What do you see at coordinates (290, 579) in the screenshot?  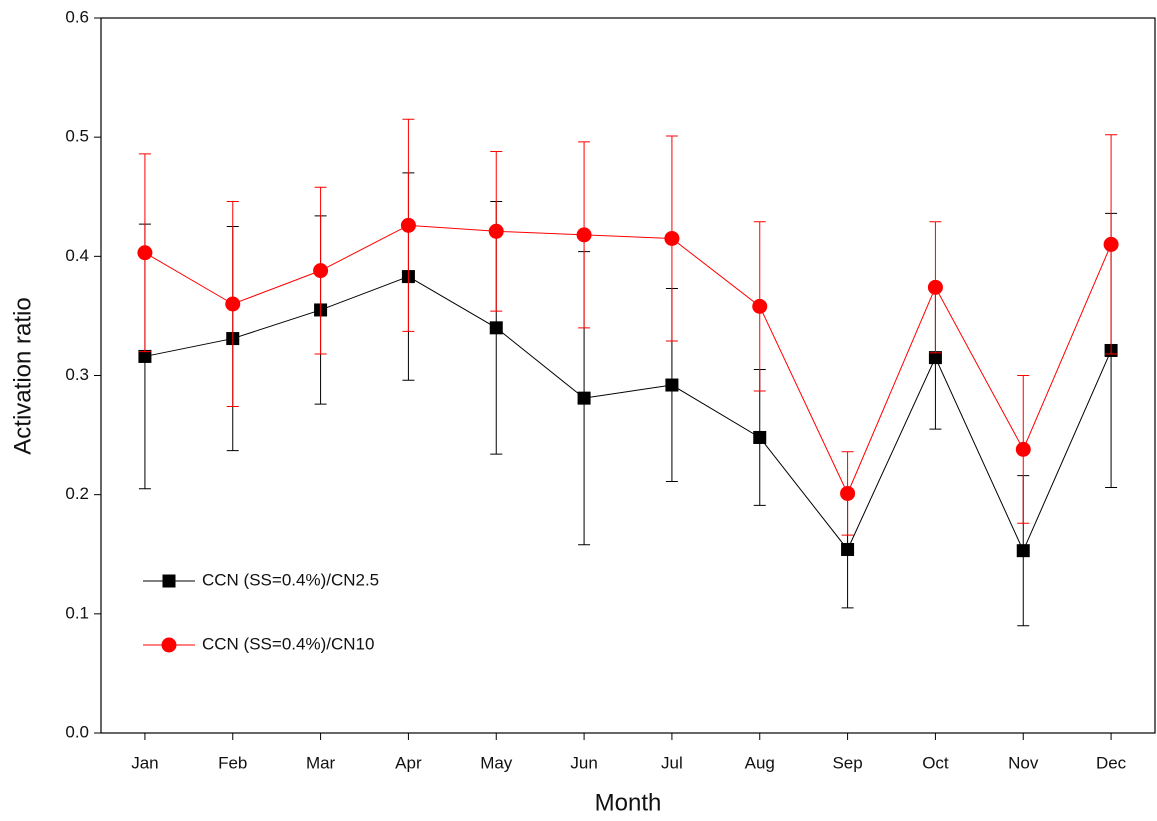 I see `legend-label: CCN (SS=0.4%)/CN2.5` at bounding box center [290, 579].